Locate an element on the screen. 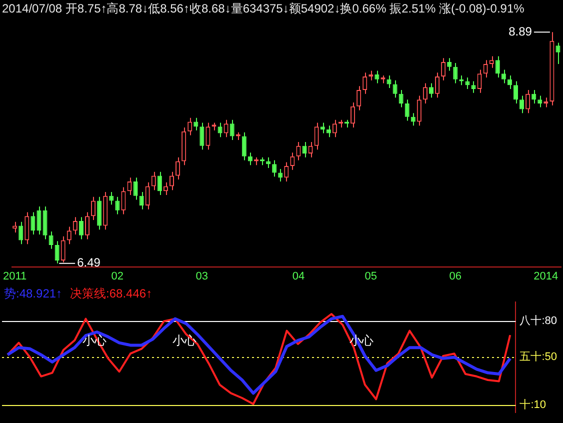 Image resolution: width=563 pixels, height=423 pixels. x-tick-label: 2011 is located at coordinates (15, 276).